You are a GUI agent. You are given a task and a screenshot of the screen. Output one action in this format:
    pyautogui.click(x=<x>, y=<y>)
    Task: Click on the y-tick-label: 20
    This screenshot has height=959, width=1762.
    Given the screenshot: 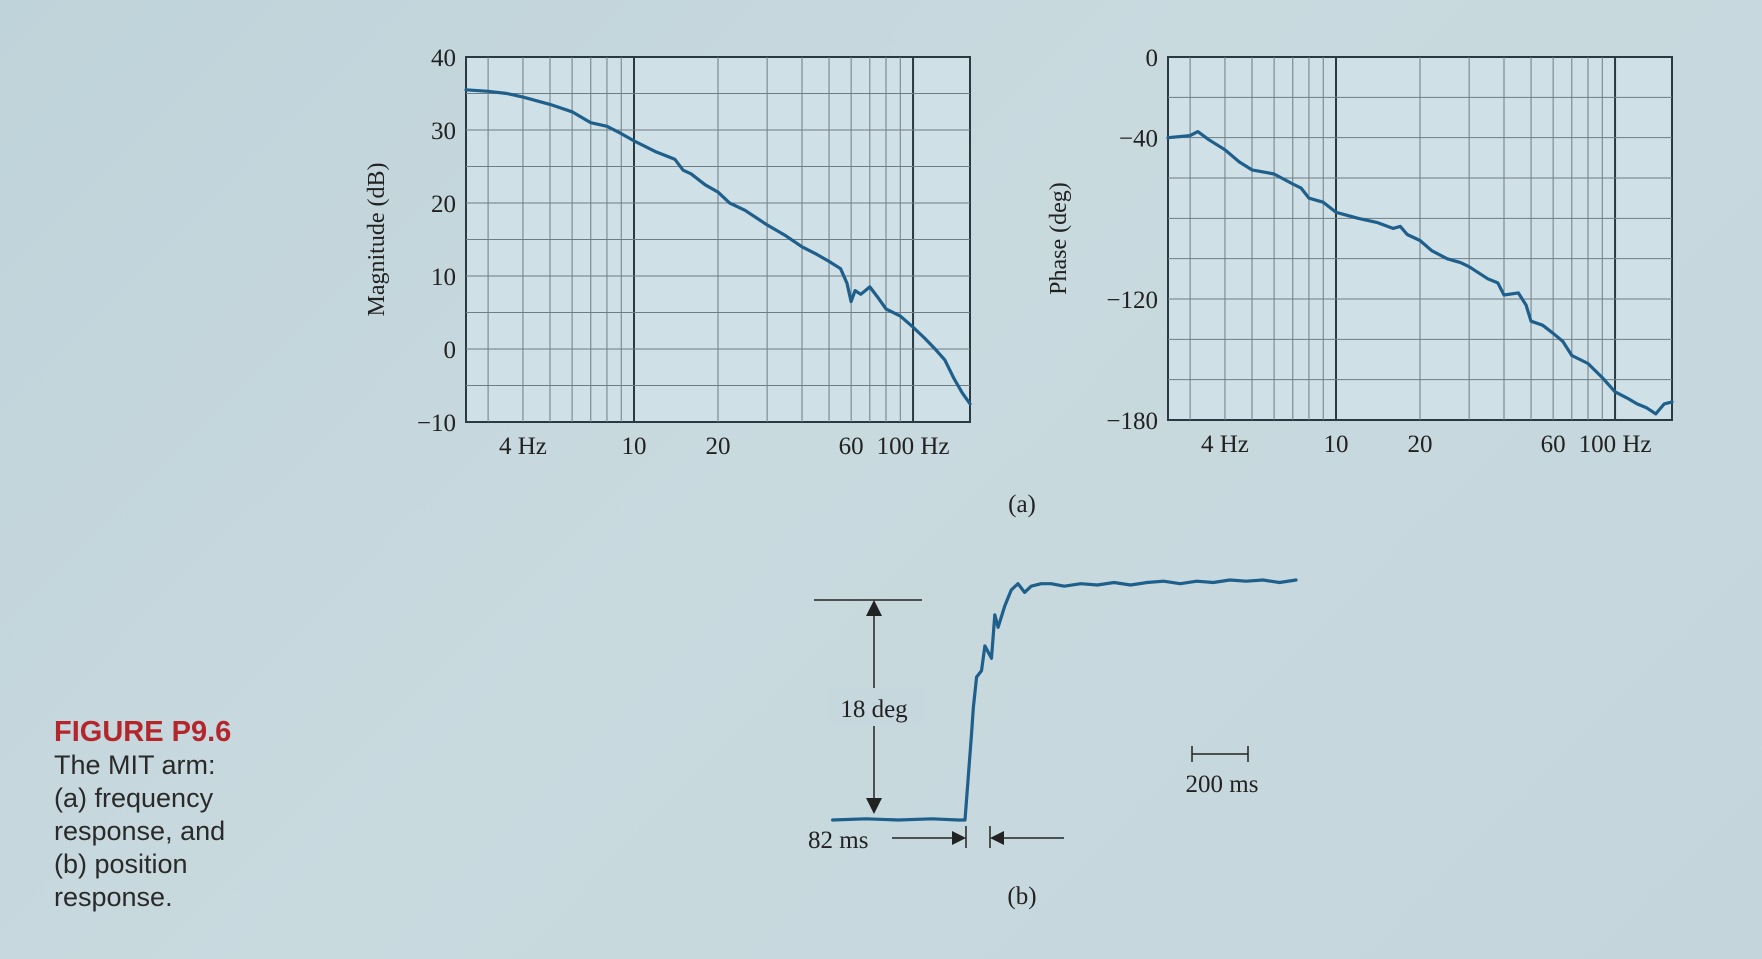 What is the action you would take?
    pyautogui.click(x=443, y=204)
    